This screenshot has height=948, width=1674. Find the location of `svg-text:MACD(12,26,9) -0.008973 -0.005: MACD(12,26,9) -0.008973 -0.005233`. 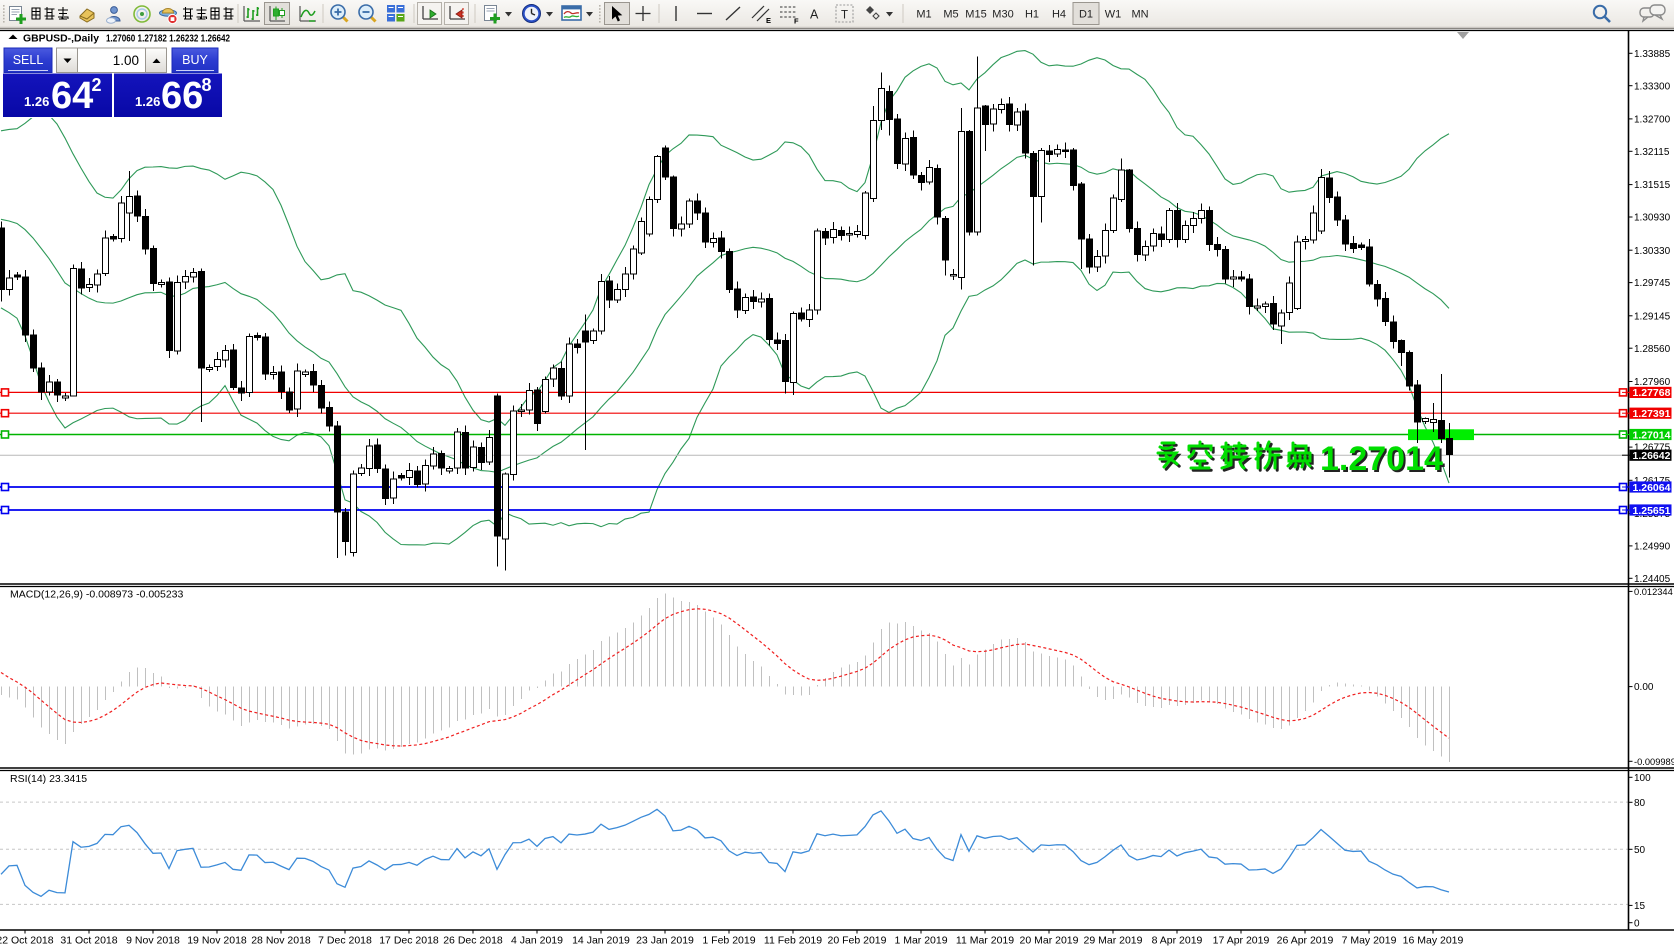

svg-text:MACD(12,26,9) -0.008973 -0.005: MACD(12,26,9) -0.008973 -0.005233 is located at coordinates (97, 595).